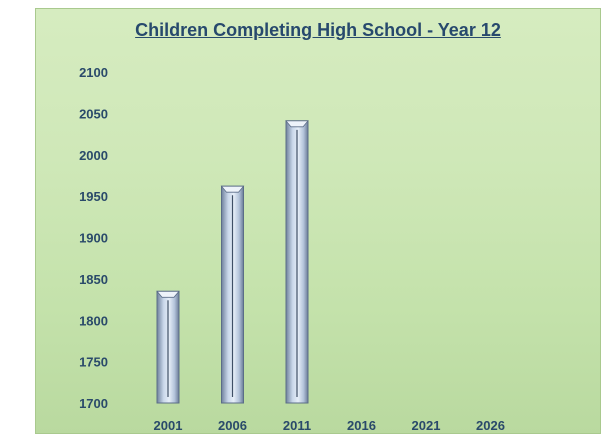 The image size is (614, 436). What do you see at coordinates (329, 425) in the screenshot?
I see `x-axis-tick-labels: 2001 2006 2011 2016 2021 2026` at bounding box center [329, 425].